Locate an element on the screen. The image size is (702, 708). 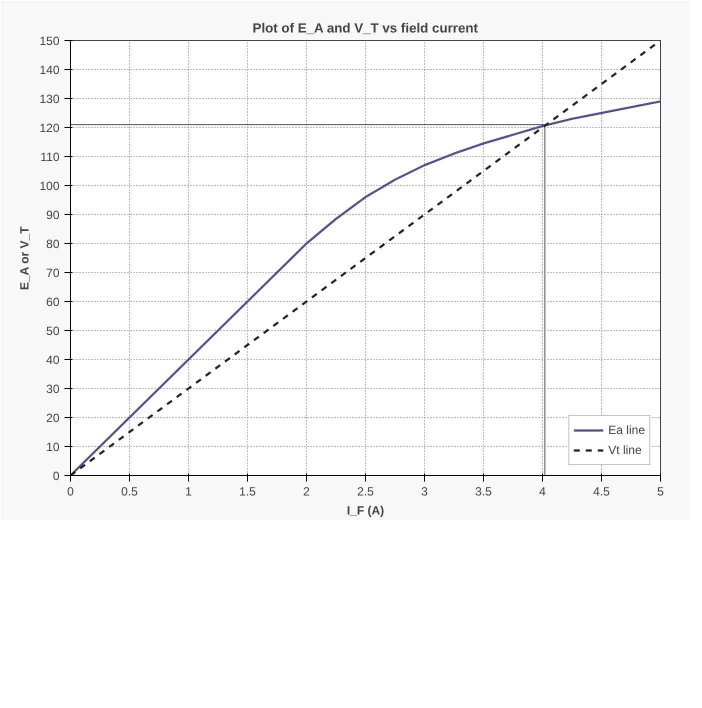
legend-label: Ea line is located at coordinates (626, 430).